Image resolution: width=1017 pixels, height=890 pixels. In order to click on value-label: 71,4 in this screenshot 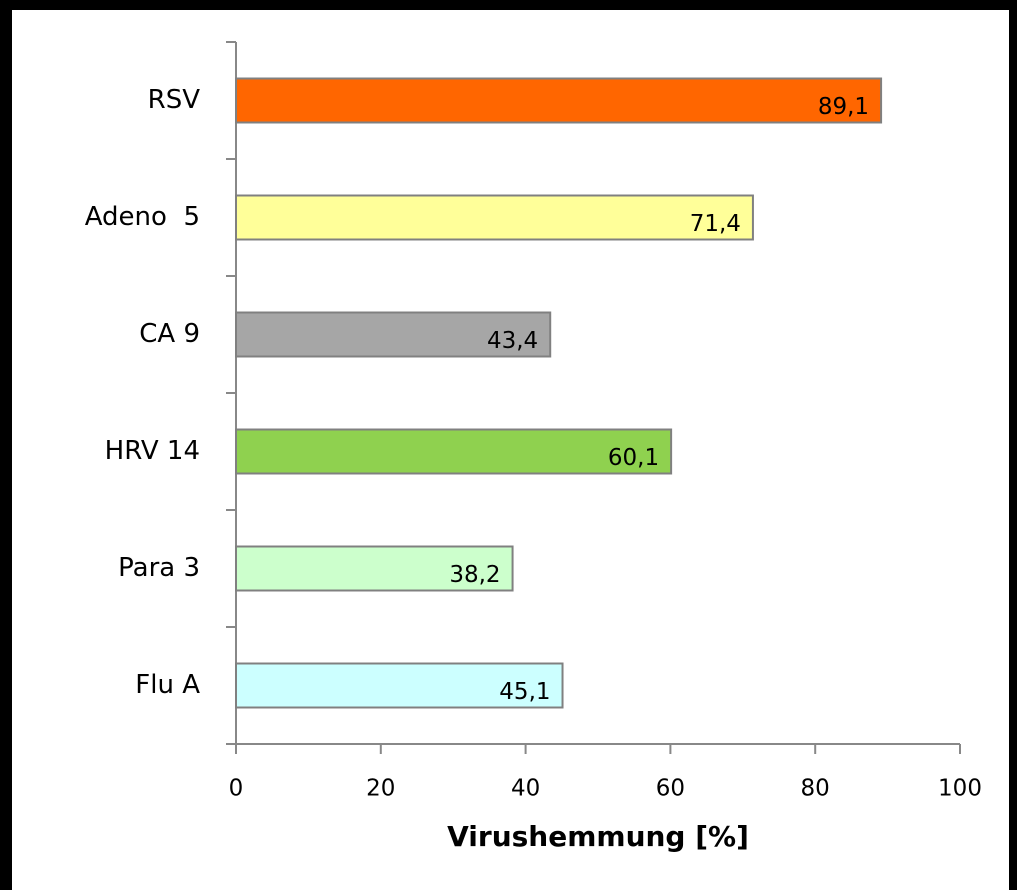, I will do `click(715, 224)`.